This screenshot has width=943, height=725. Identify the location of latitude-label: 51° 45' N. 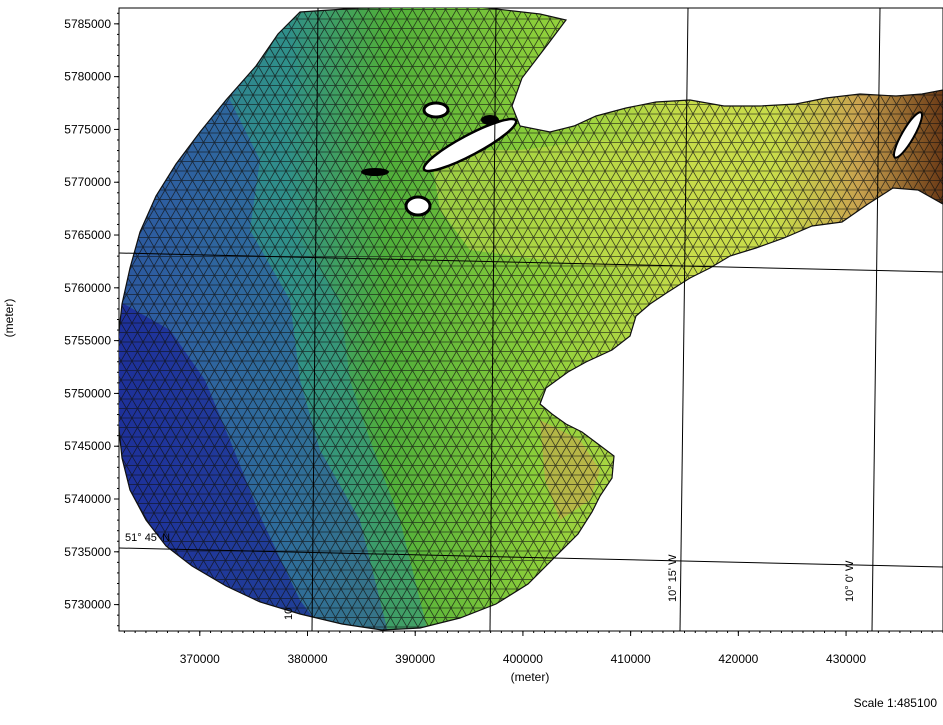
(147, 538).